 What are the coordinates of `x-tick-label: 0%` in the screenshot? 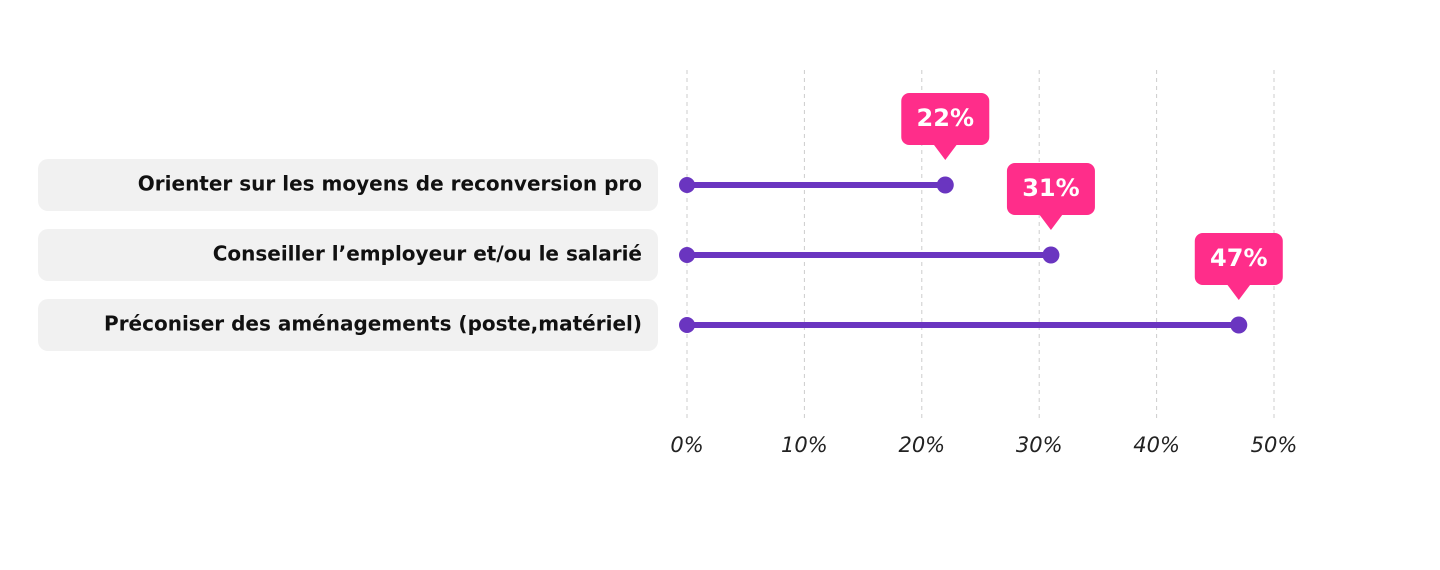 It's located at (686, 445).